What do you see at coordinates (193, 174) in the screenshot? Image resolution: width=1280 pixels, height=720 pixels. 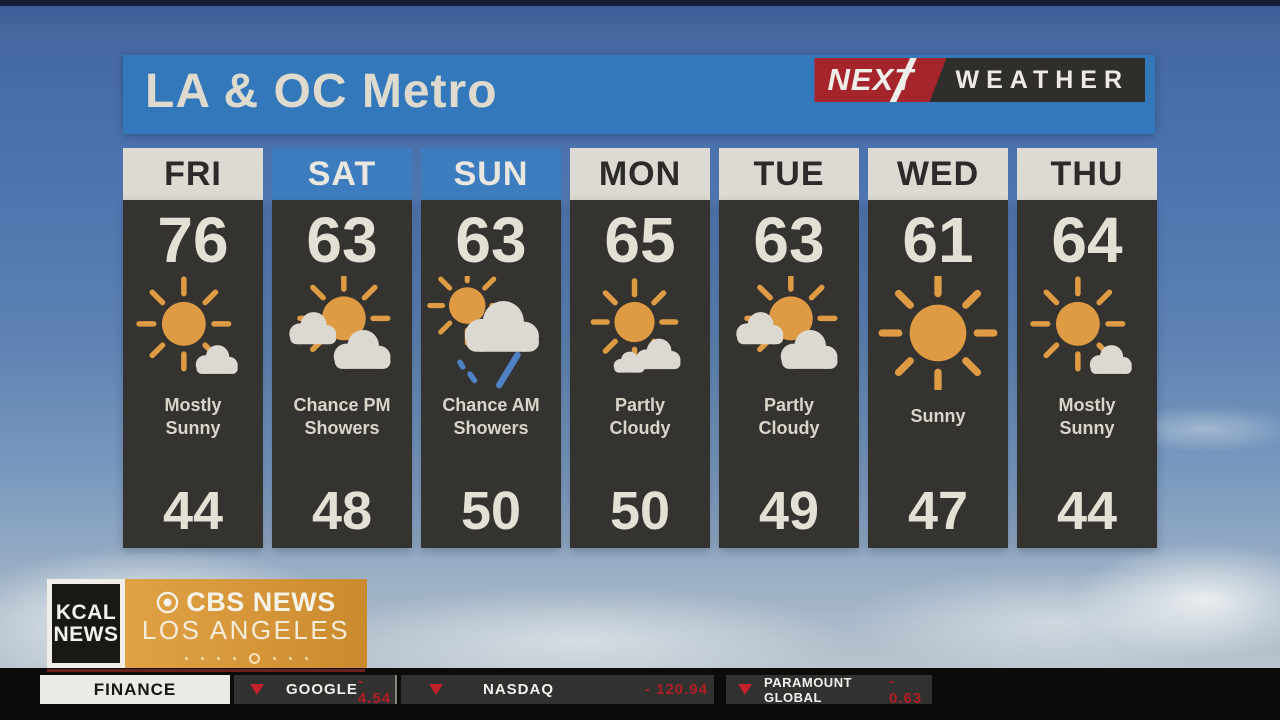 I see `day-name: FRI` at bounding box center [193, 174].